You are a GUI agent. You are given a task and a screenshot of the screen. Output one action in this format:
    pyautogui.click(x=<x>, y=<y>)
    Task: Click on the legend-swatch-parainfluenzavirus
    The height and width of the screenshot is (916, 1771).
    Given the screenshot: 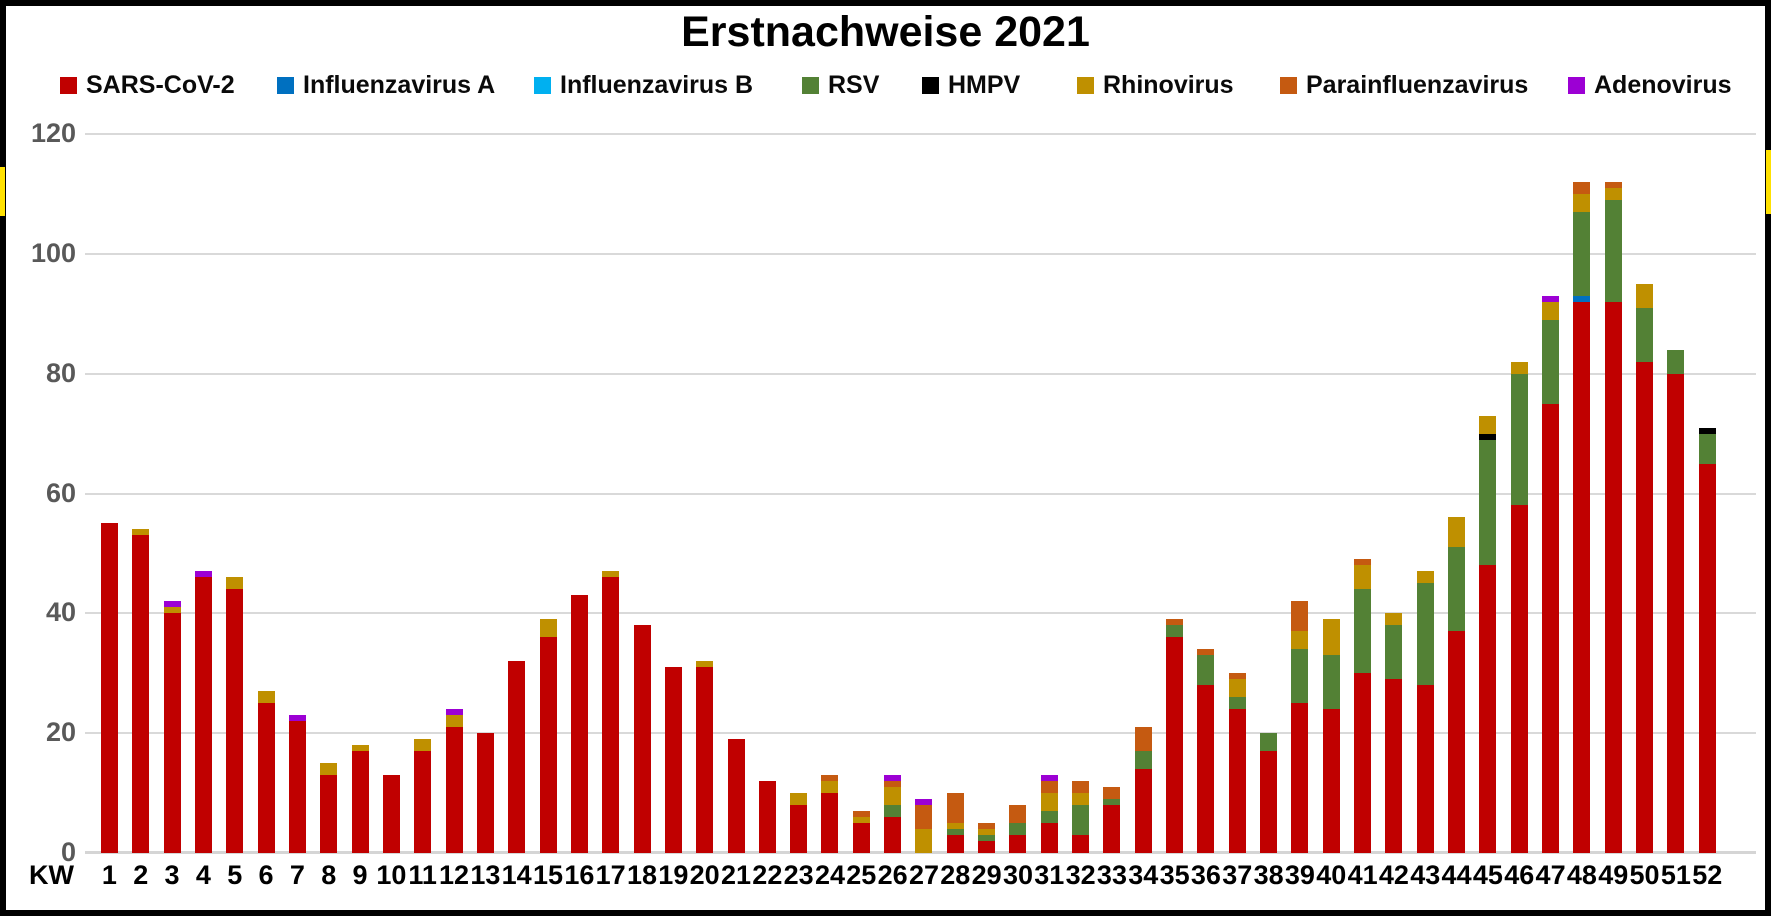 What is the action you would take?
    pyautogui.click(x=1288, y=85)
    